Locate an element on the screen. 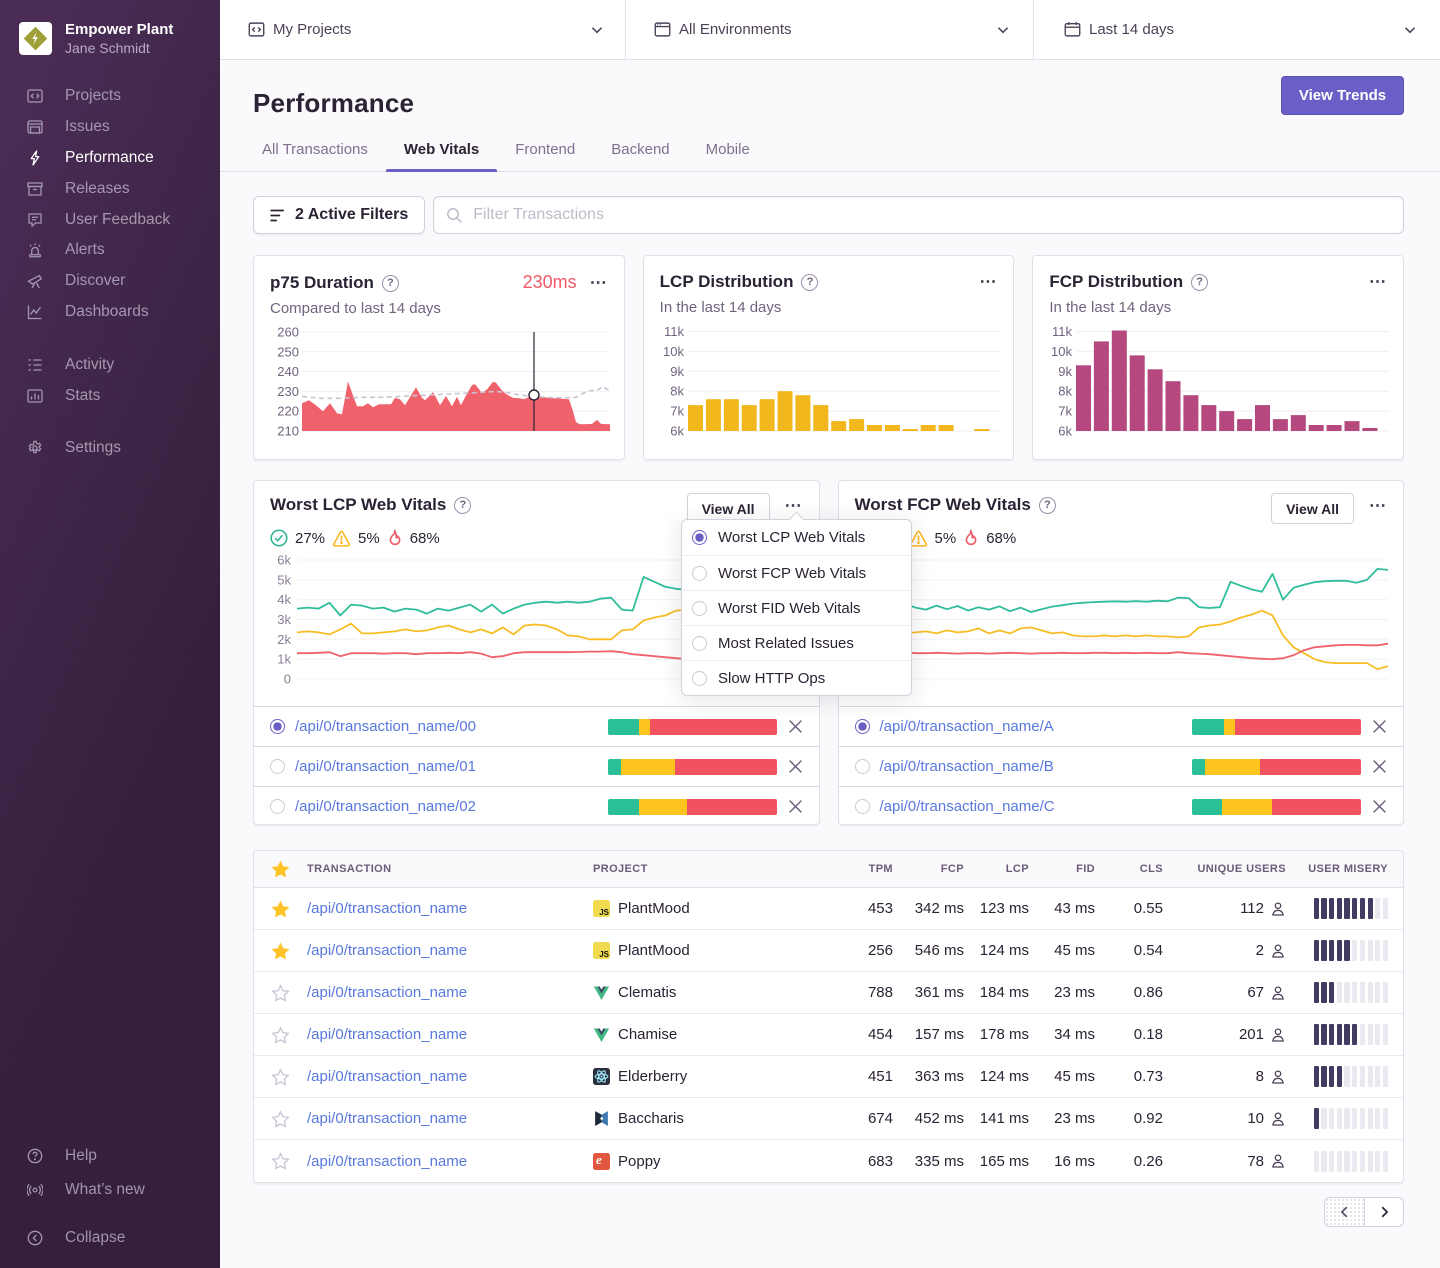 The image size is (1440, 1268). svg-text: 4k is located at coordinates (284, 599).